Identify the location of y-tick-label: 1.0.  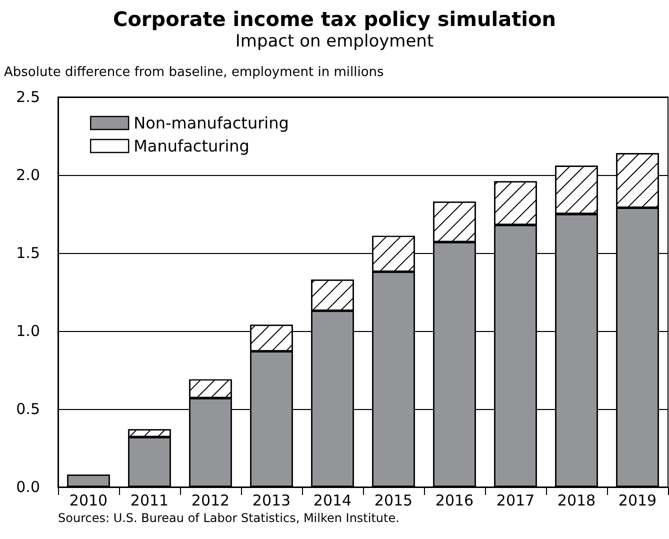
(28, 331).